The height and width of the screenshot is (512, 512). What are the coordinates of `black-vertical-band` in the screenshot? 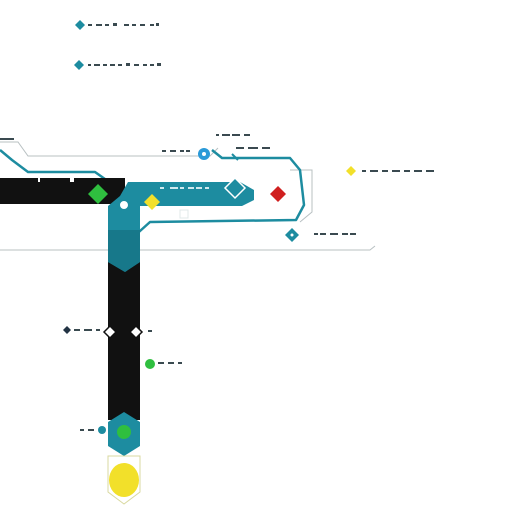 It's located at (124, 341).